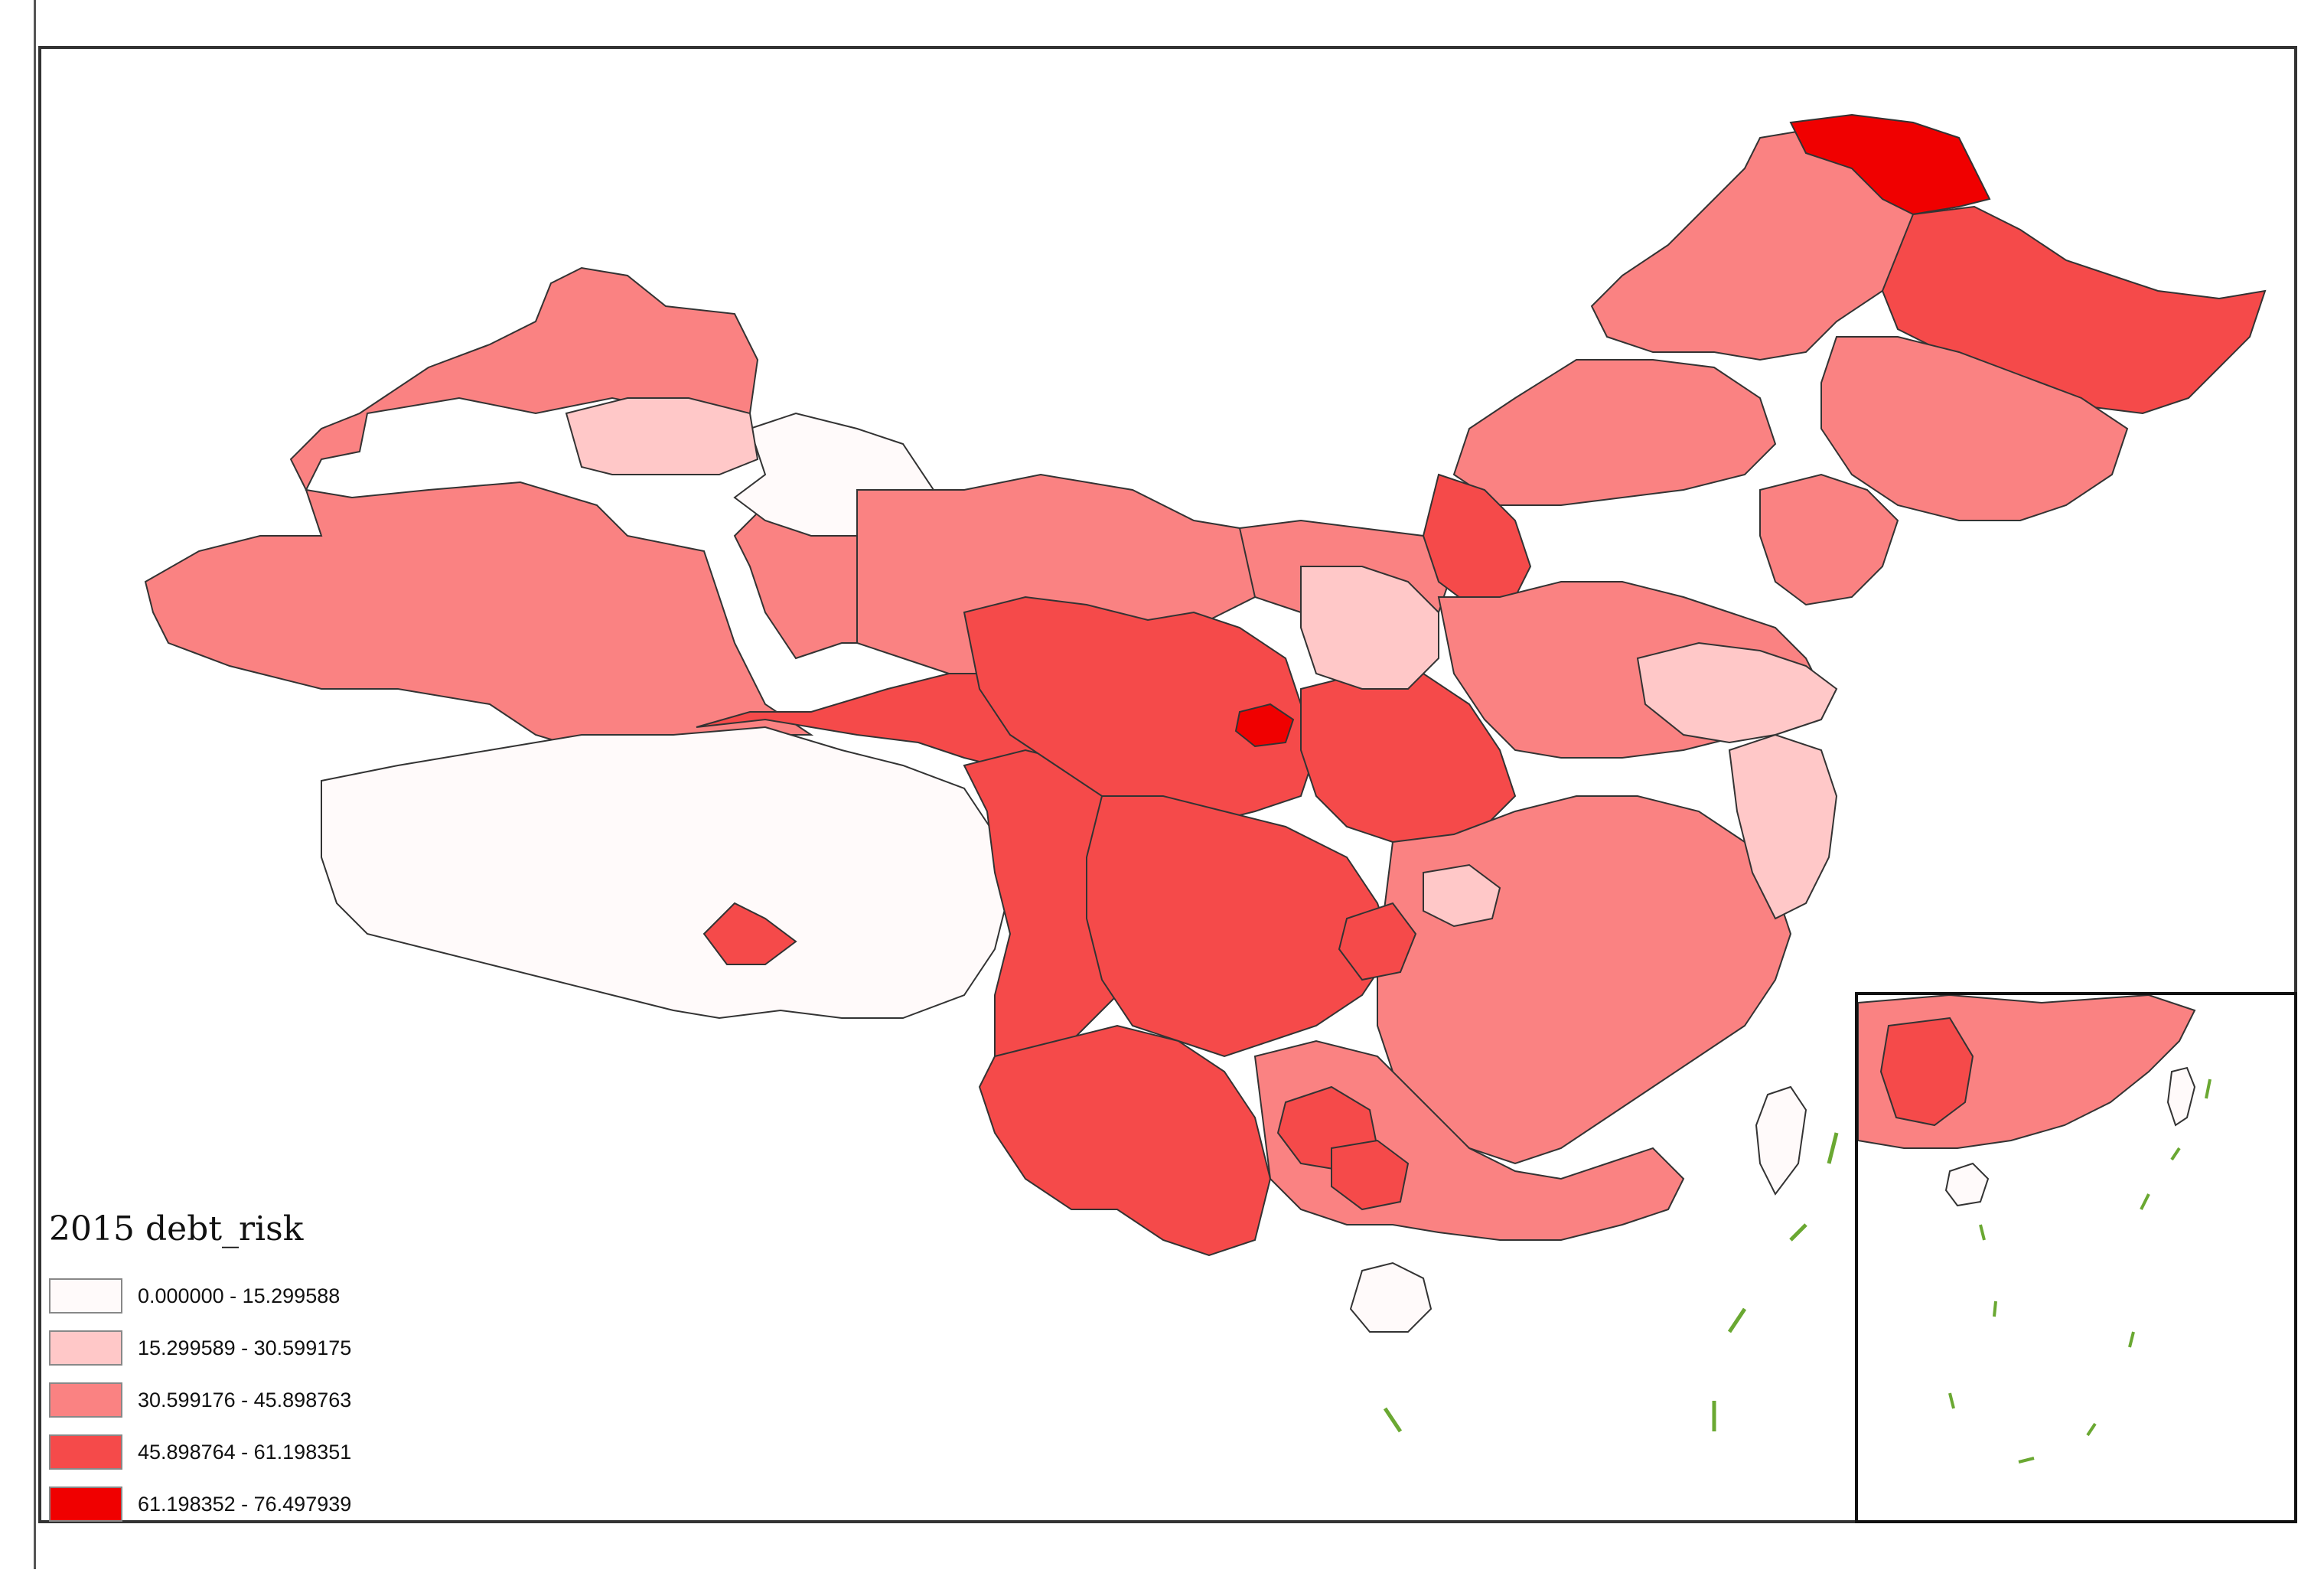  What do you see at coordinates (239, 1295) in the screenshot?
I see `legend-label: 0.000000 - 15.299588` at bounding box center [239, 1295].